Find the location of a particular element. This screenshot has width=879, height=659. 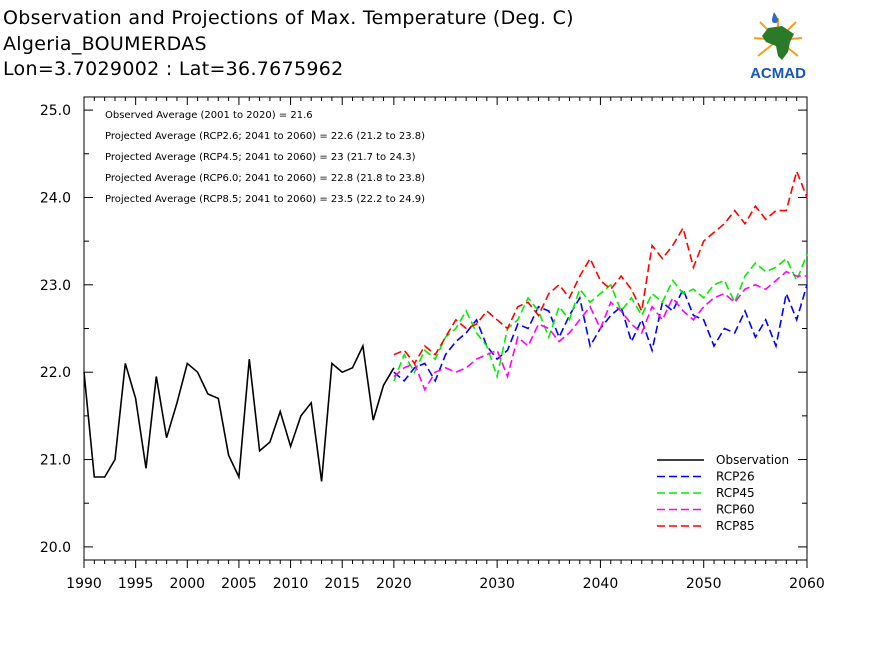

legend-label: Observation is located at coordinates (752, 460).